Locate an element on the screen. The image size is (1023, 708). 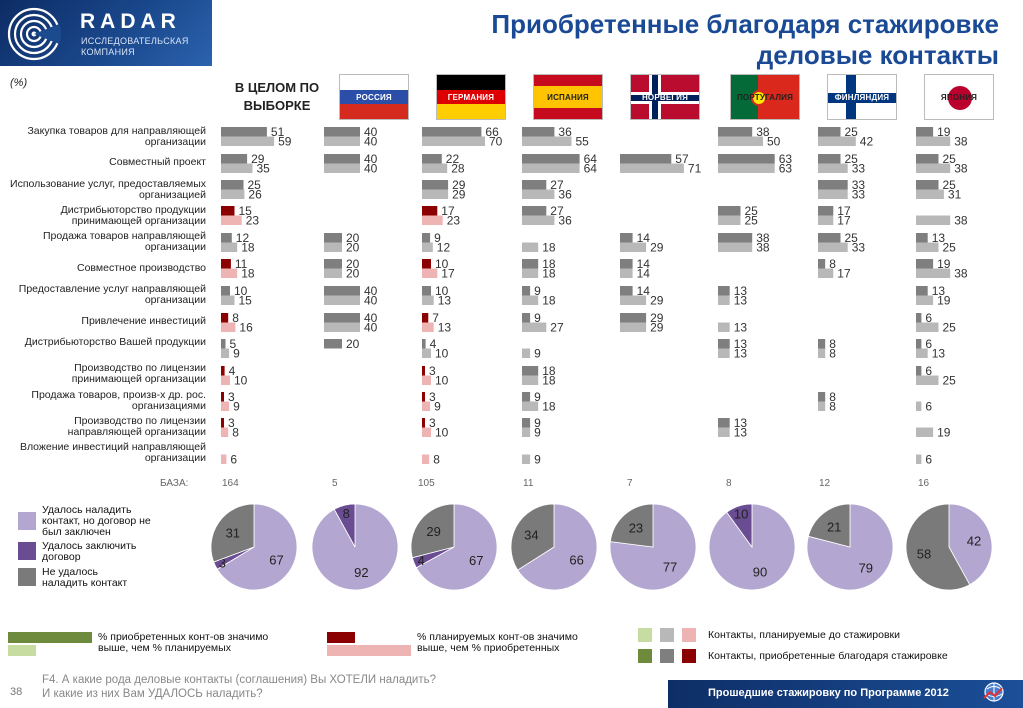
bar-acquired-label: 29 is located at coordinates (258, 159).